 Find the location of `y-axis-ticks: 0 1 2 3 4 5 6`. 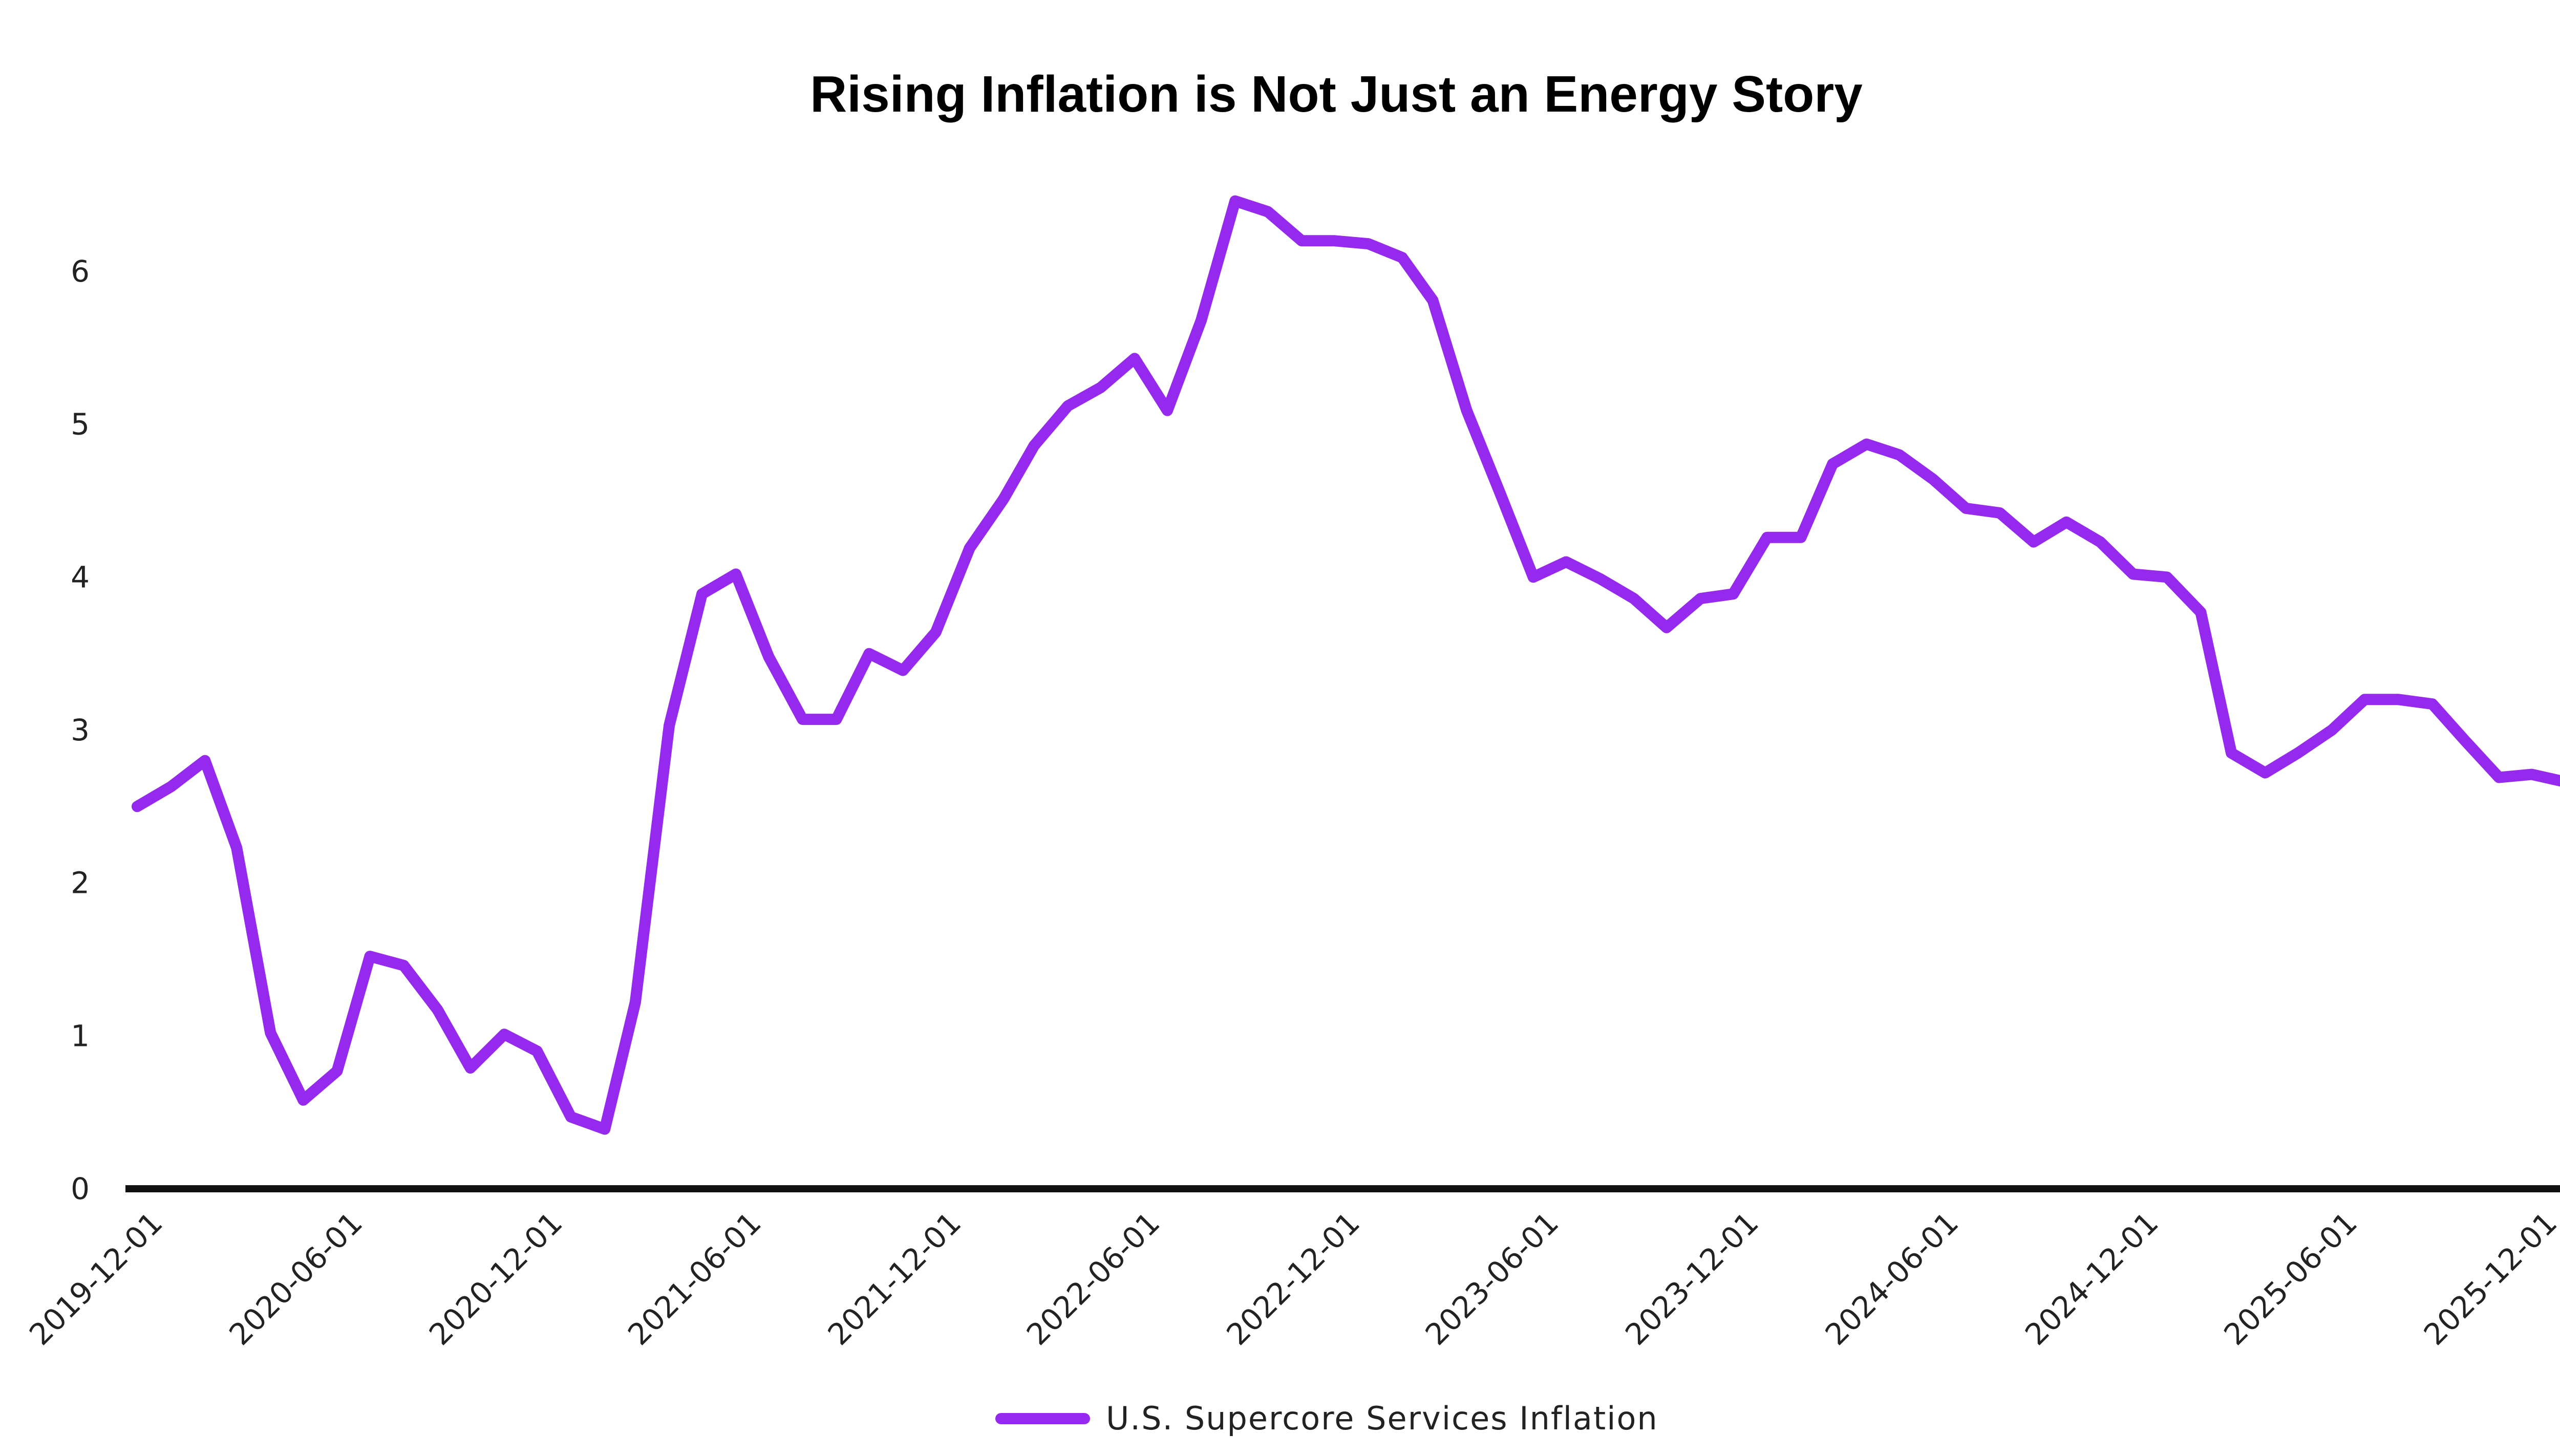

y-axis-ticks: 0 1 2 3 4 5 6 is located at coordinates (80, 730).